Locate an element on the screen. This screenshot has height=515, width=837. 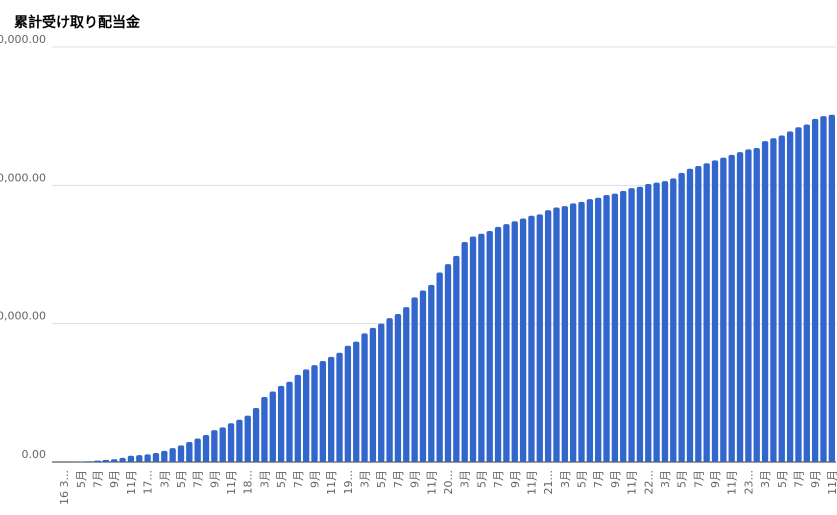
y-tick-label: 0.00 is located at coordinates (34, 454).